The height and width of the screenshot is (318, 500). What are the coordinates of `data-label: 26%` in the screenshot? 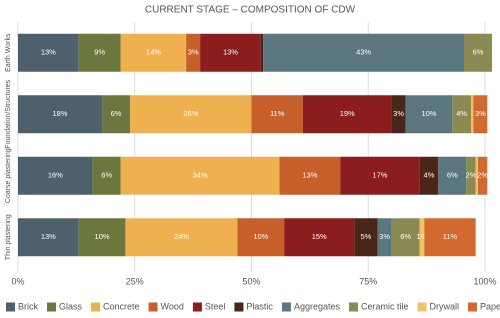 It's located at (190, 113).